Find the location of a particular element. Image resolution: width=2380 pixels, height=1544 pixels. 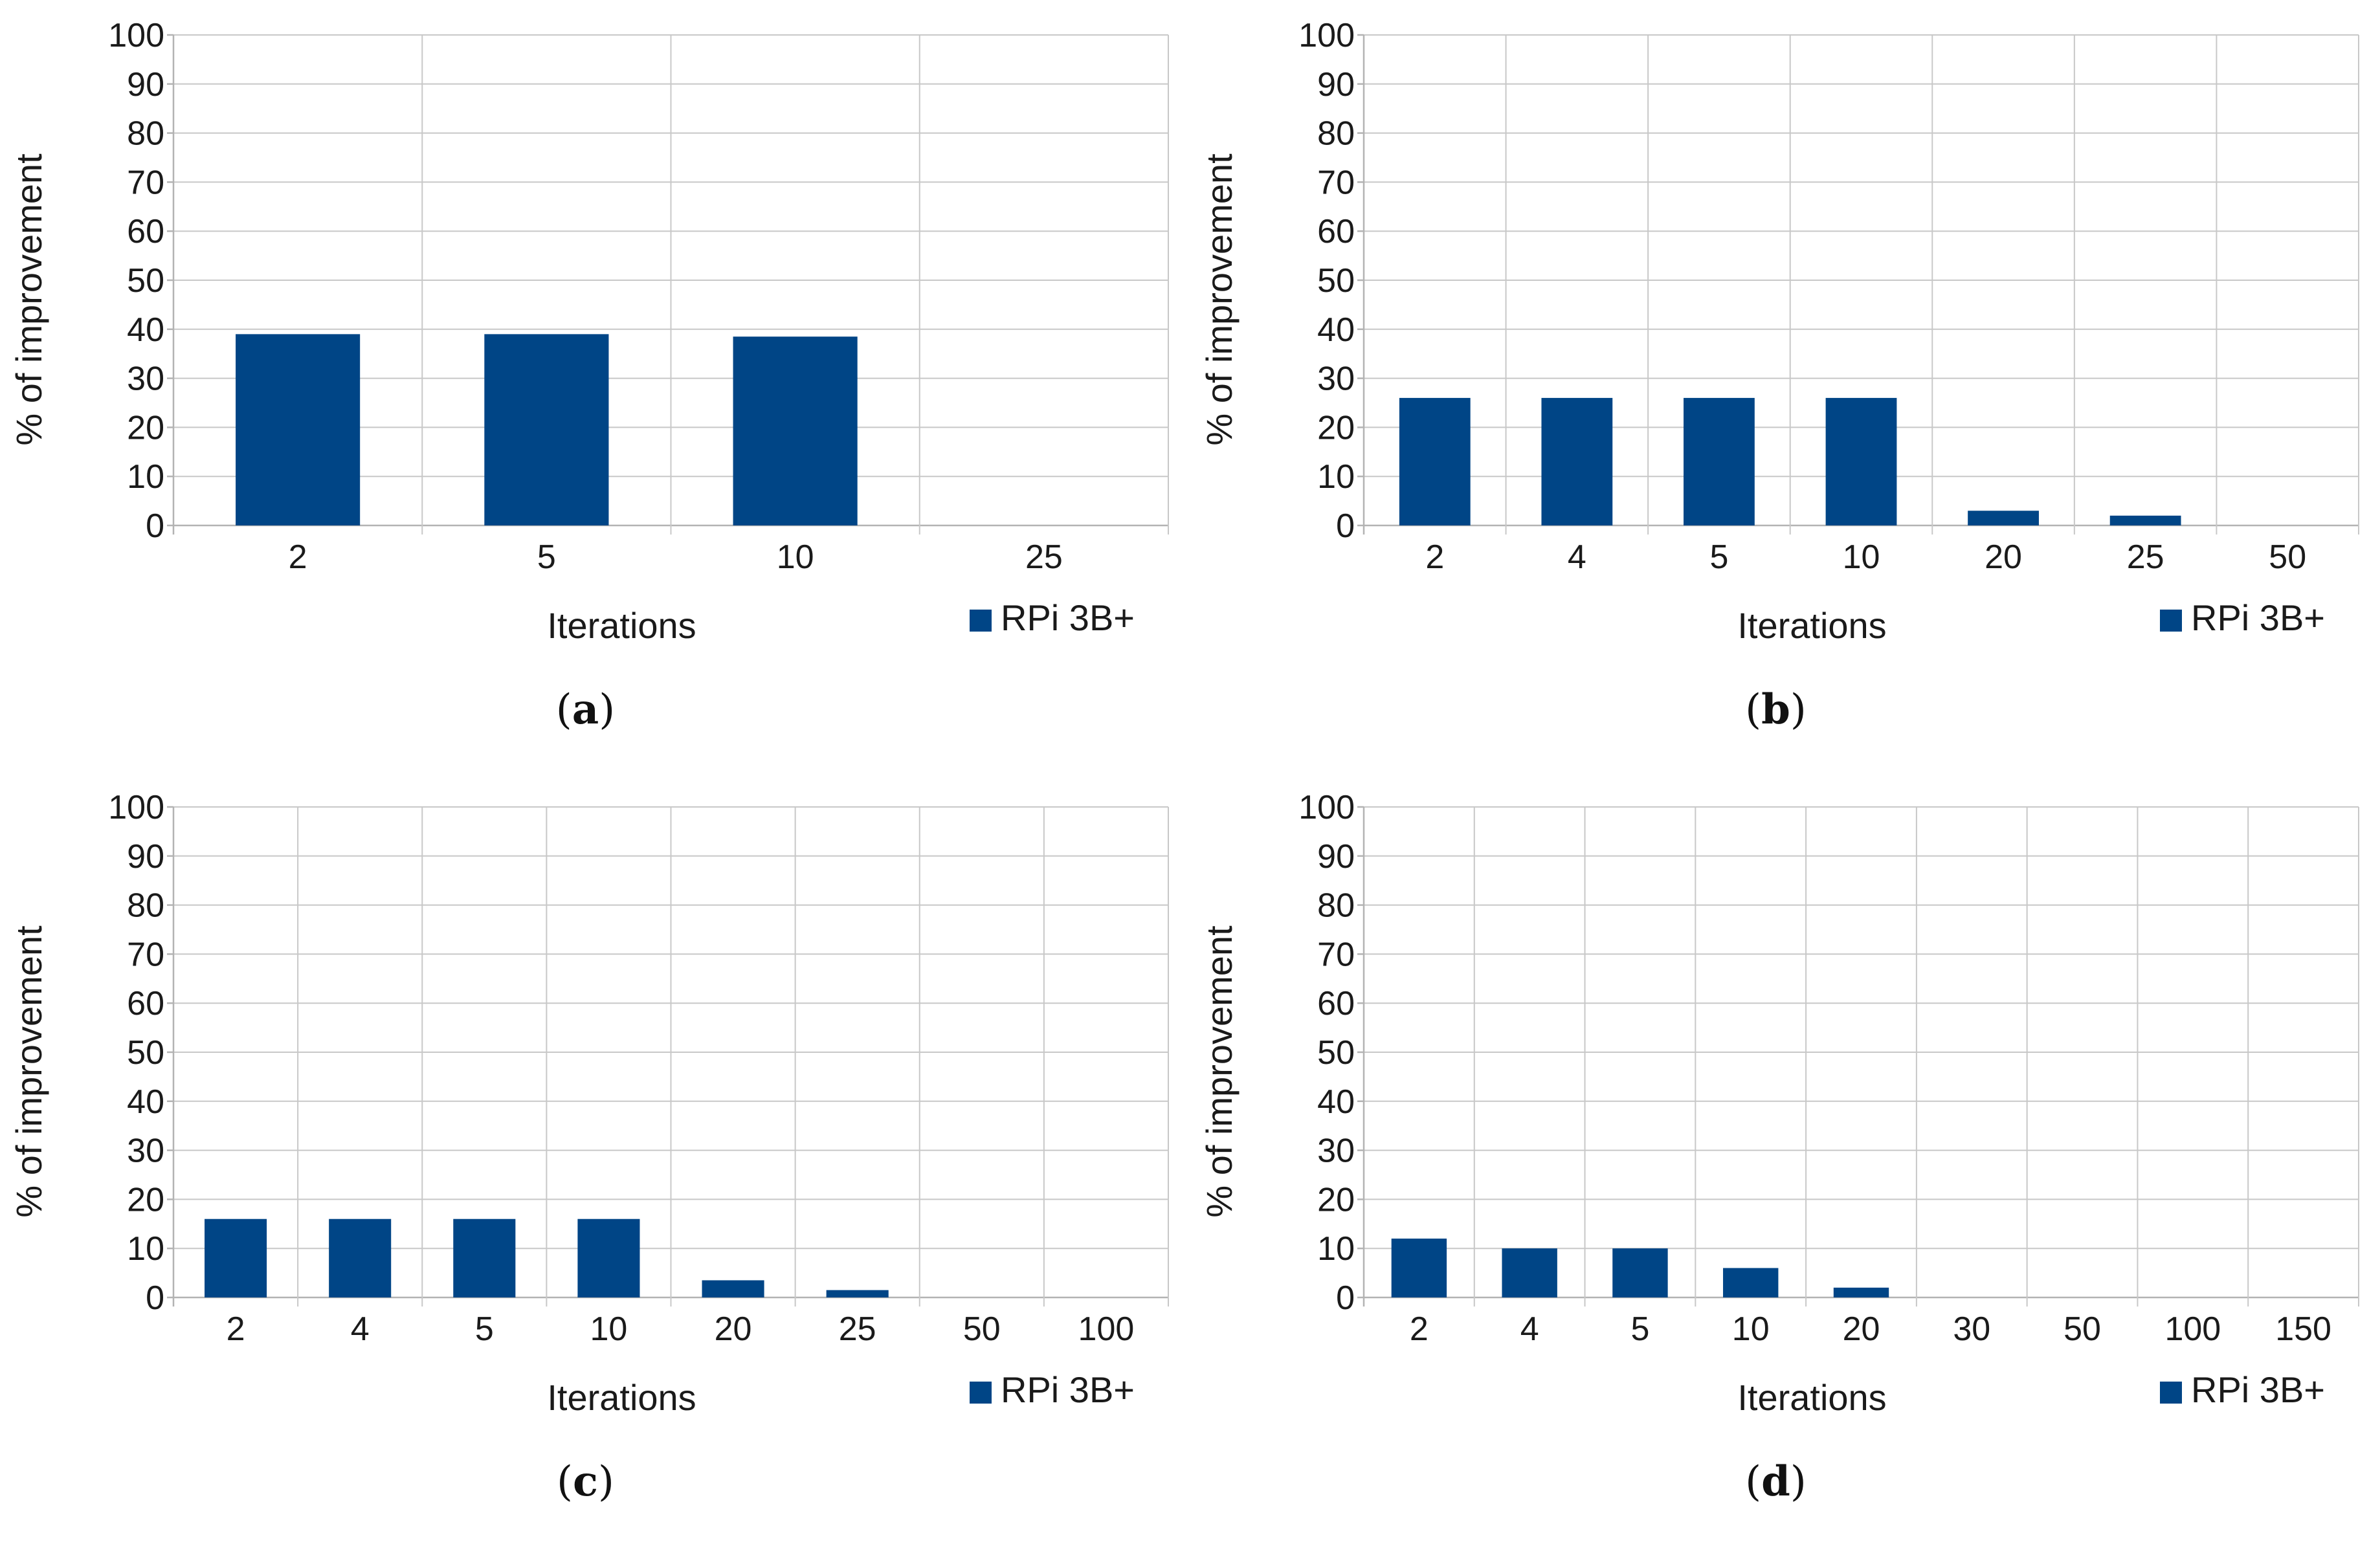

x-tick-label: 5 is located at coordinates (1640, 1329).